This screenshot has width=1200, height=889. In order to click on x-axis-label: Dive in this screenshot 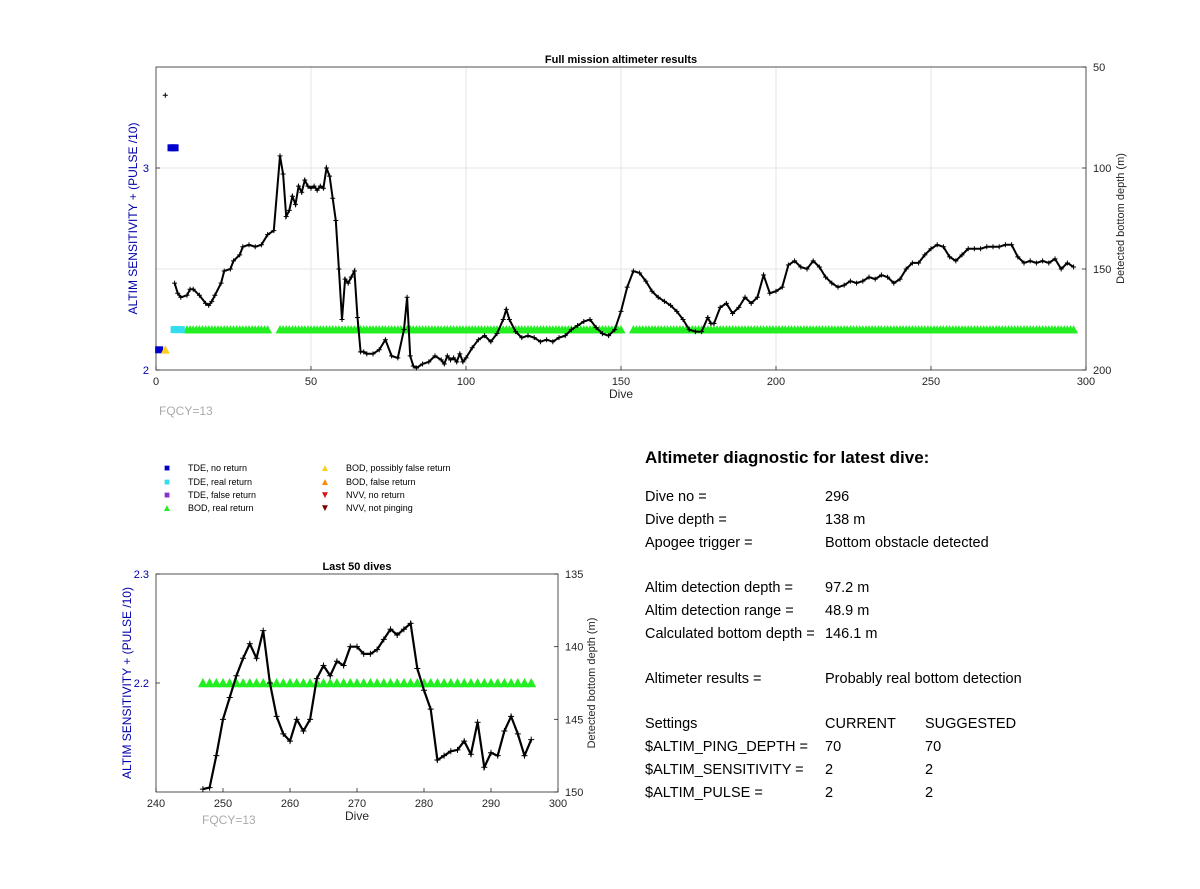, I will do `click(357, 816)`.